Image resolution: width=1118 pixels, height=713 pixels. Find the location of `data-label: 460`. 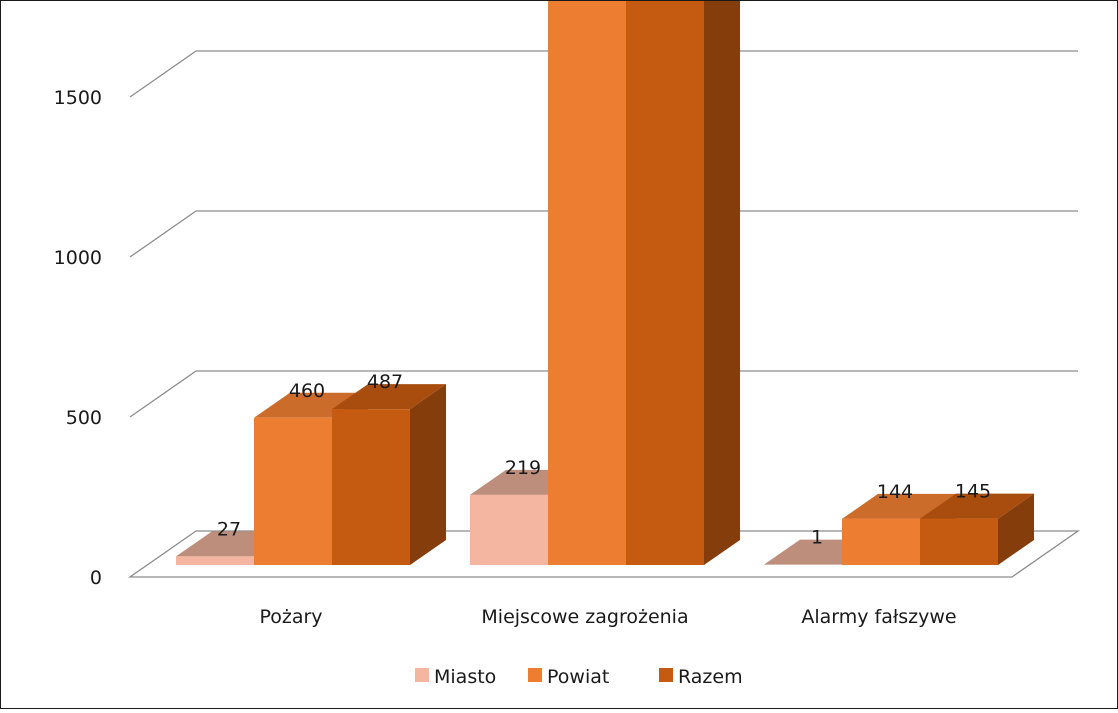

data-label: 460 is located at coordinates (307, 391).